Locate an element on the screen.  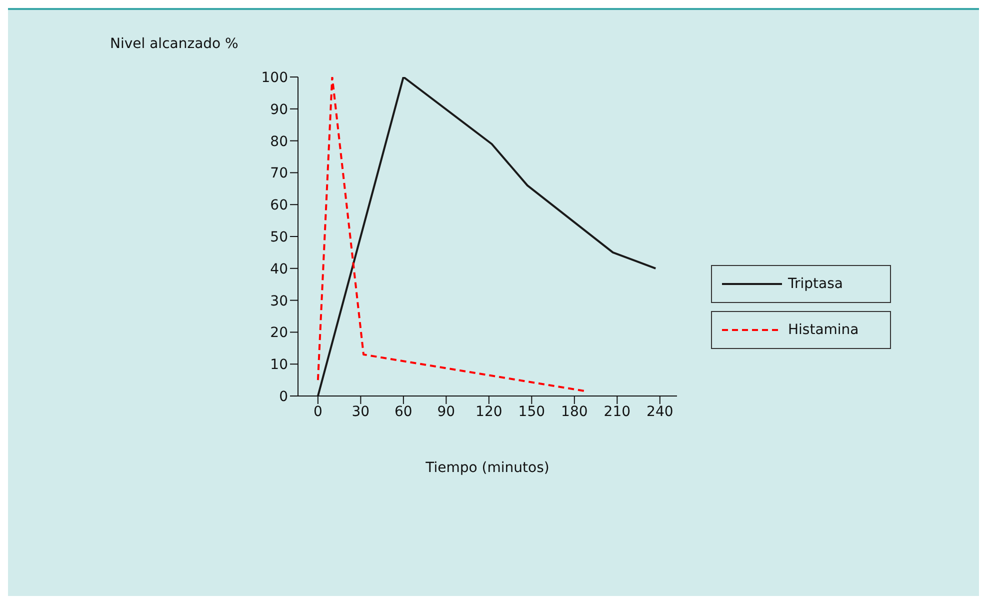
y-tick-label: 100 is located at coordinates (274, 78).